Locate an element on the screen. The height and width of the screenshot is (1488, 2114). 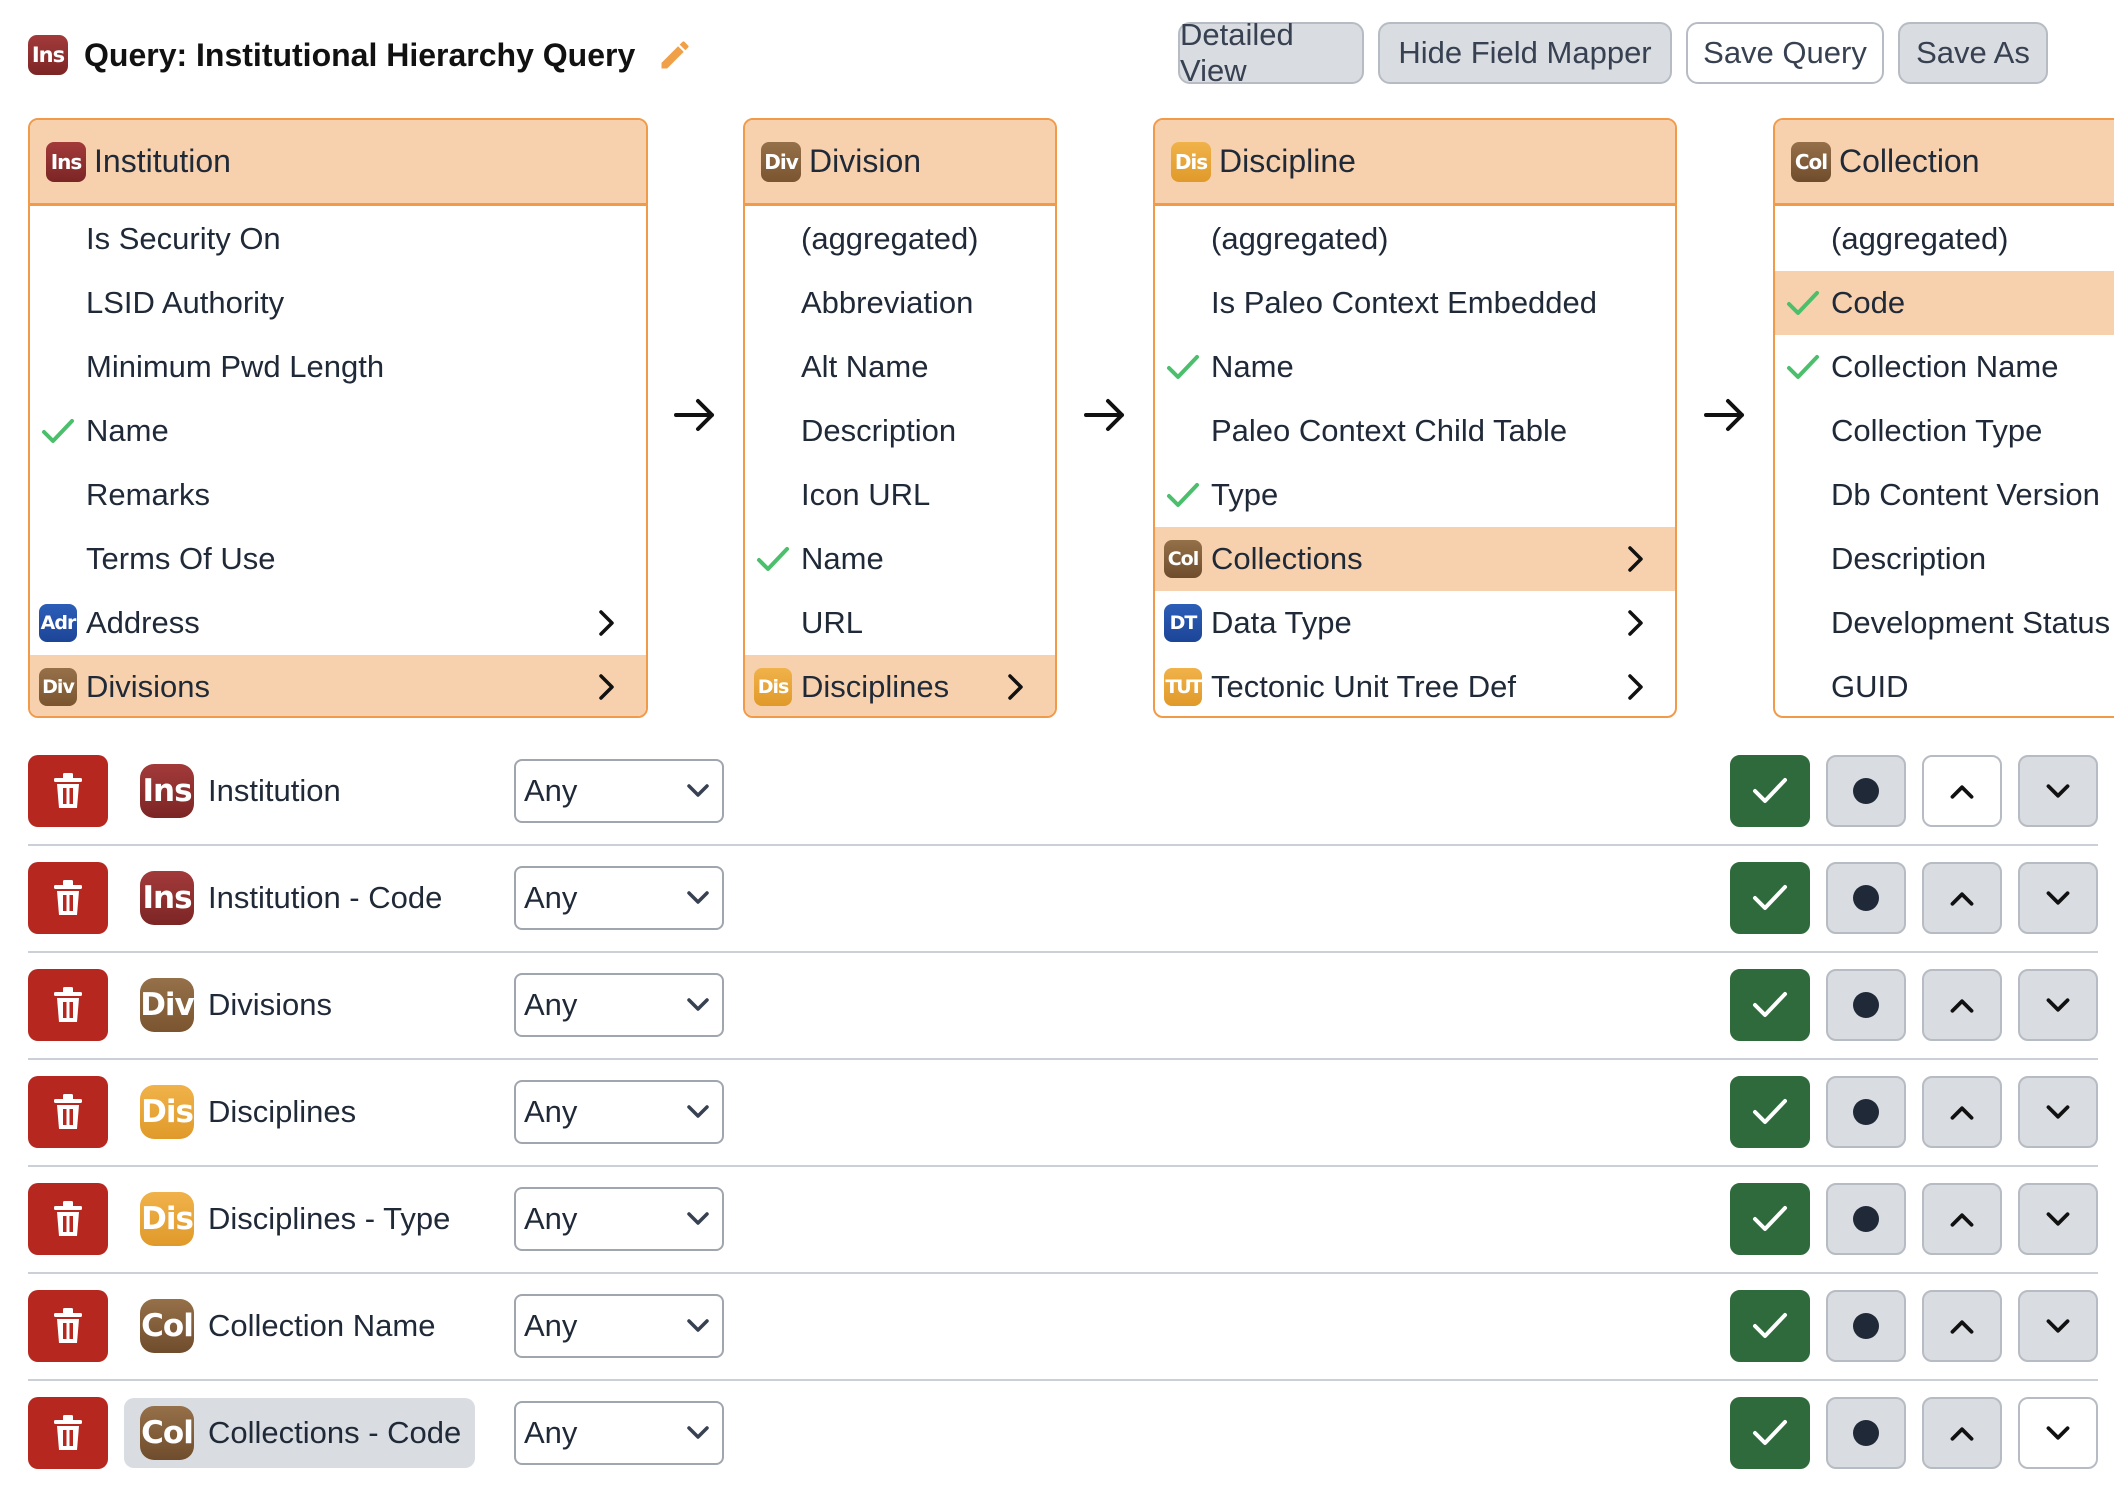
field-row: Alt Name is located at coordinates (900, 367).